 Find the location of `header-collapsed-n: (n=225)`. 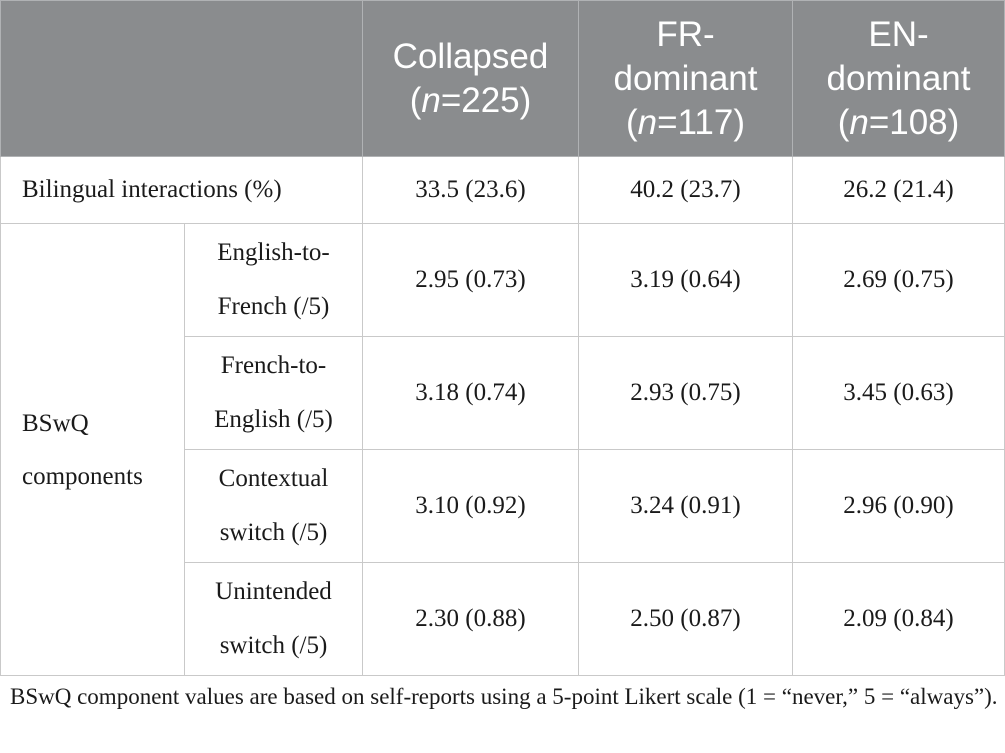

header-collapsed-n: (n=225) is located at coordinates (470, 100).